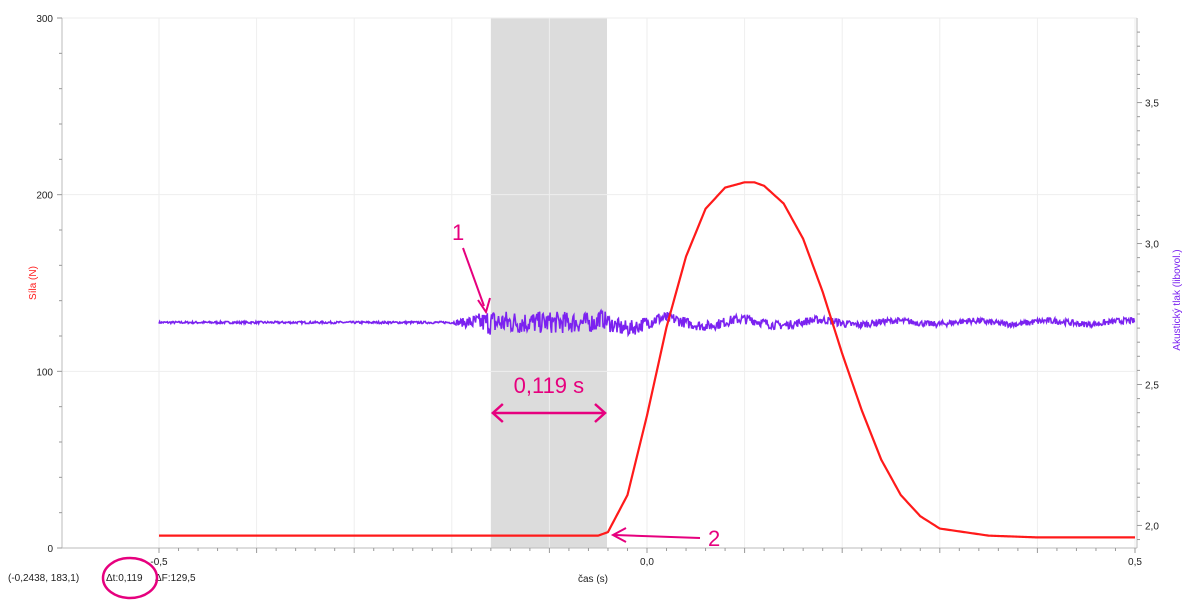 Image resolution: width=1184 pixels, height=602 pixels. What do you see at coordinates (44, 372) in the screenshot?
I see `y-left-tick-label: 100` at bounding box center [44, 372].